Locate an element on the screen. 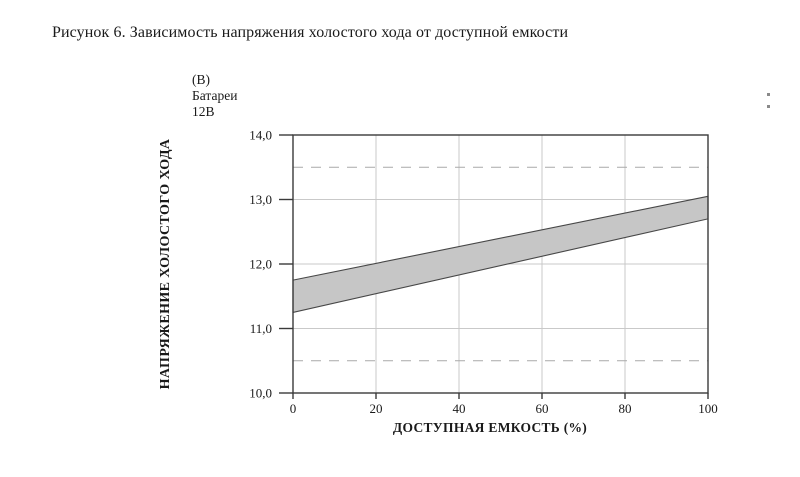 This screenshot has width=800, height=477. x-tick-label: 20 is located at coordinates (376, 408).